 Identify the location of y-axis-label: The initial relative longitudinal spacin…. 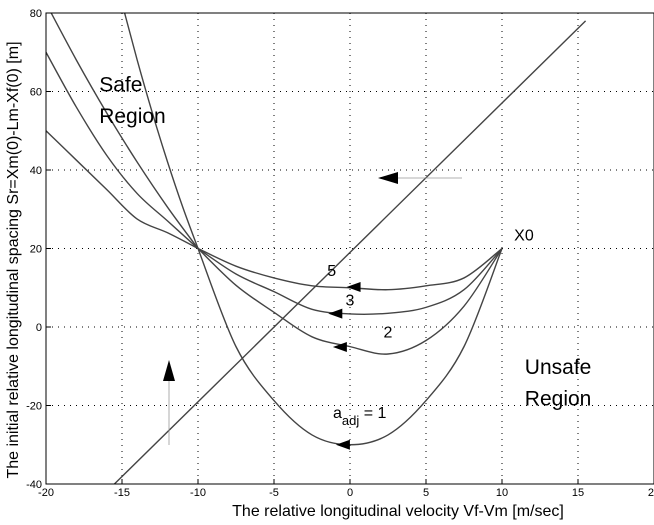
(13, 259).